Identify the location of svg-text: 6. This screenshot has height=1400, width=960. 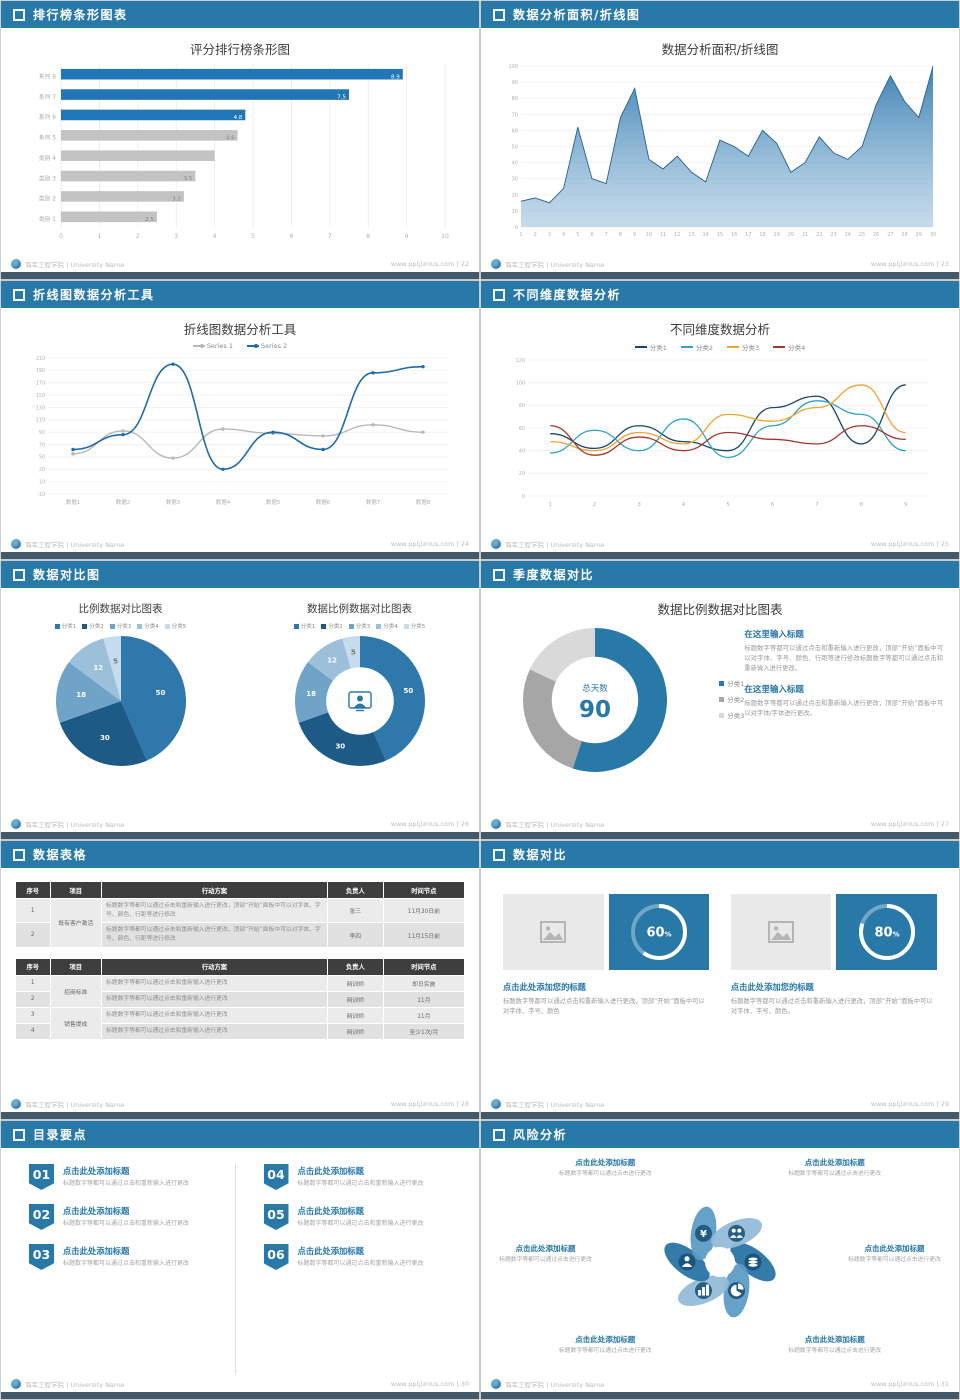
(773, 505).